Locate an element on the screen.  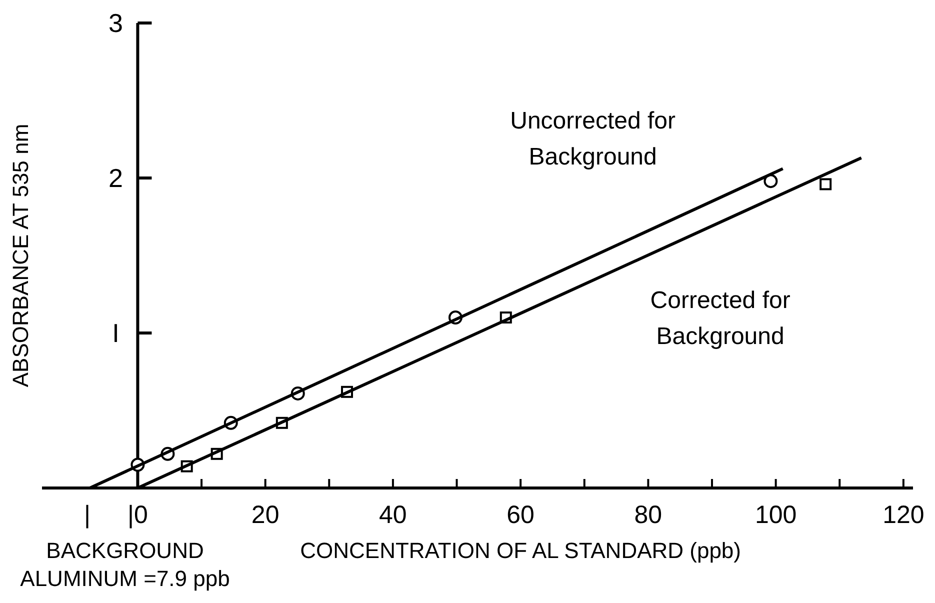
x-tick-label: 60 is located at coordinates (520, 515).